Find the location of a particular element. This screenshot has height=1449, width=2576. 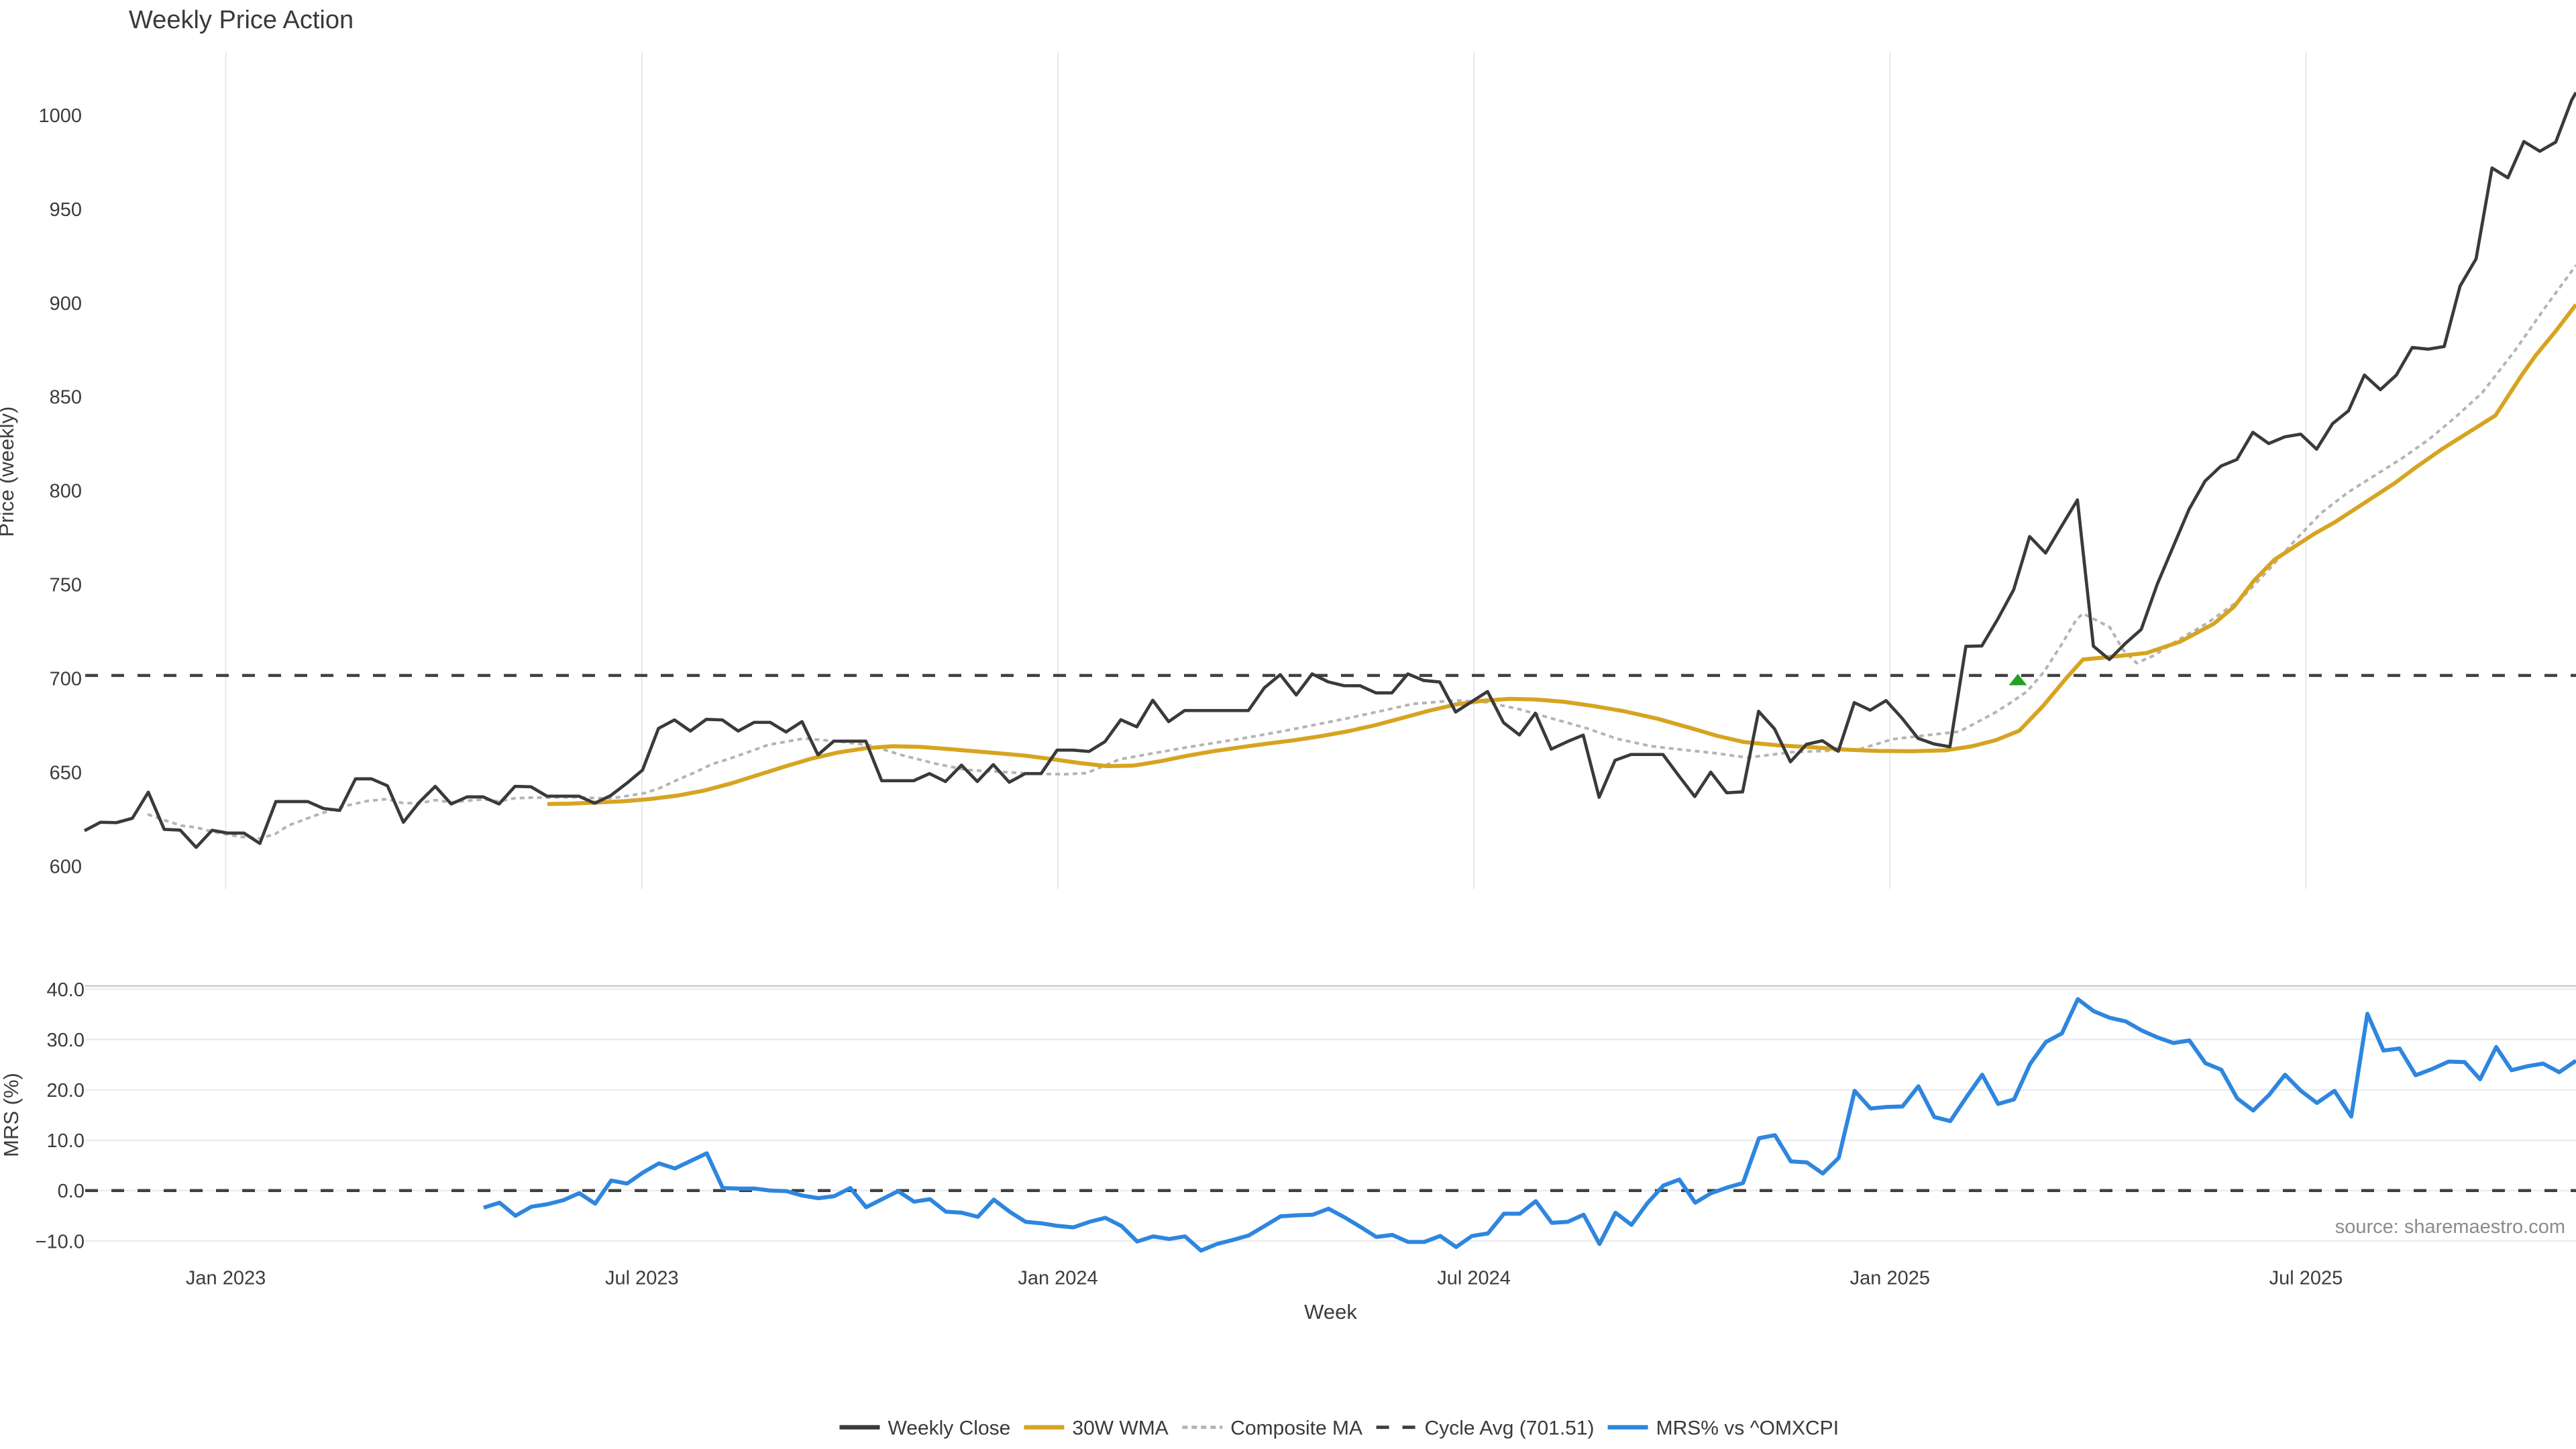

svg-text: Week is located at coordinates (1330, 1312).